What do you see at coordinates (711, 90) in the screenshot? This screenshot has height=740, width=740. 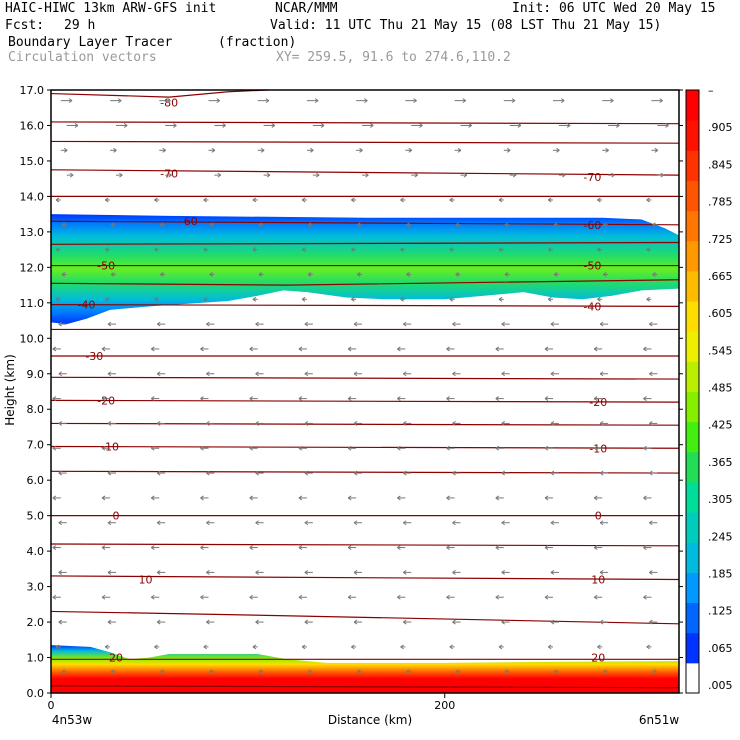 I see `colorbar-label: –` at bounding box center [711, 90].